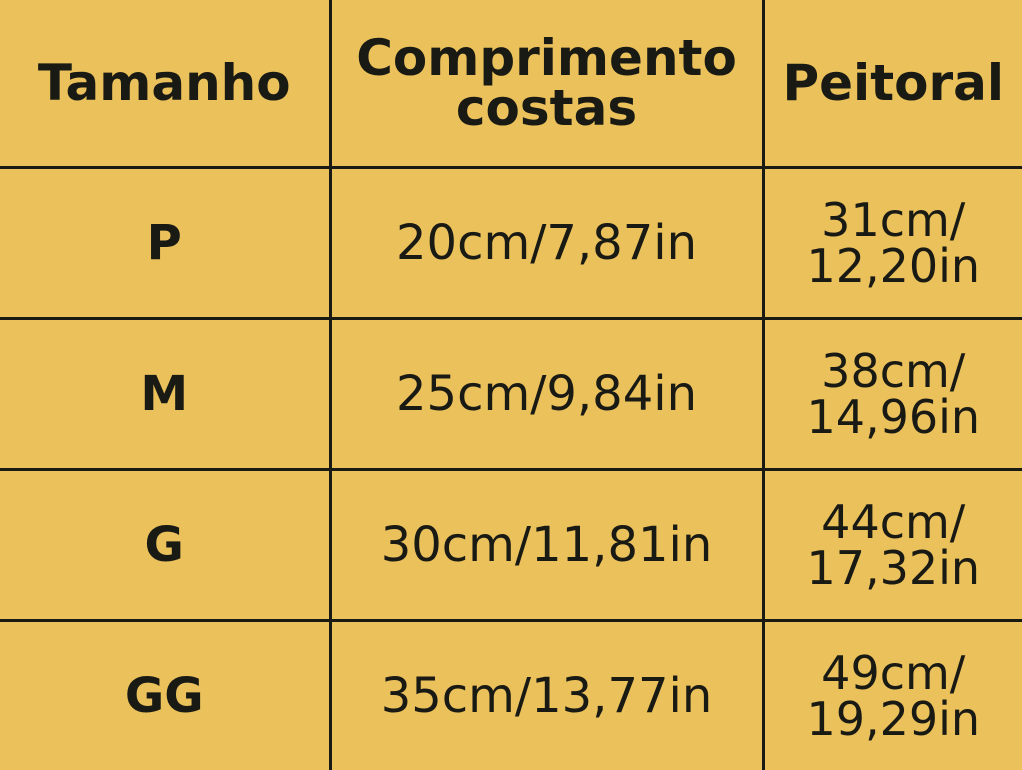 This screenshot has width=1022, height=770. Describe the element at coordinates (546, 243) in the screenshot. I see `back-length-cell: 20cm/7,87in` at that location.